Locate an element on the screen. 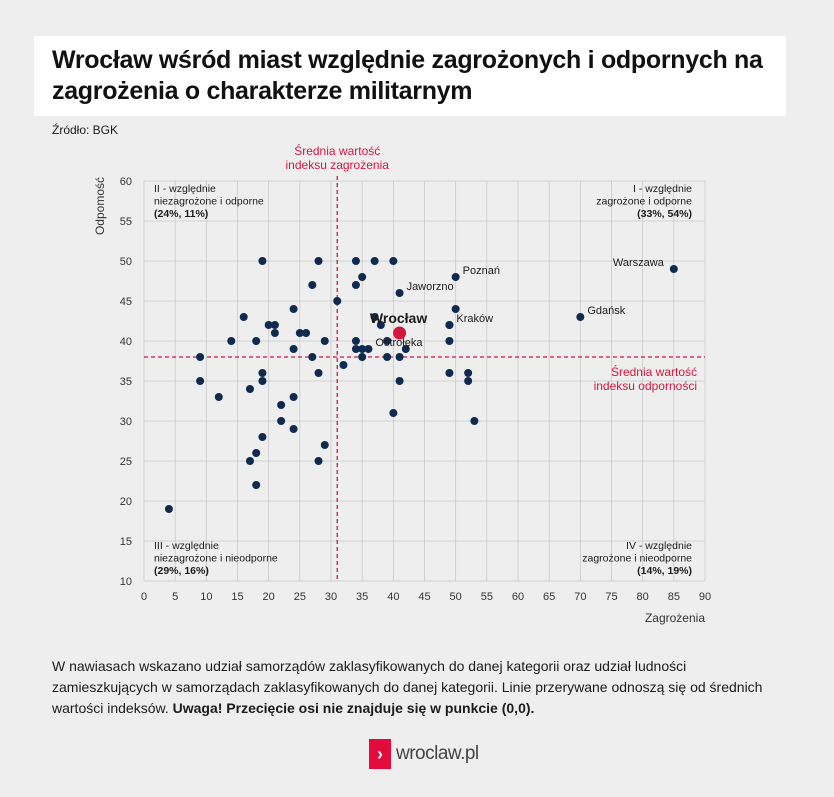 This screenshot has height=797, width=834. point-label: Kraków is located at coordinates (474, 319).